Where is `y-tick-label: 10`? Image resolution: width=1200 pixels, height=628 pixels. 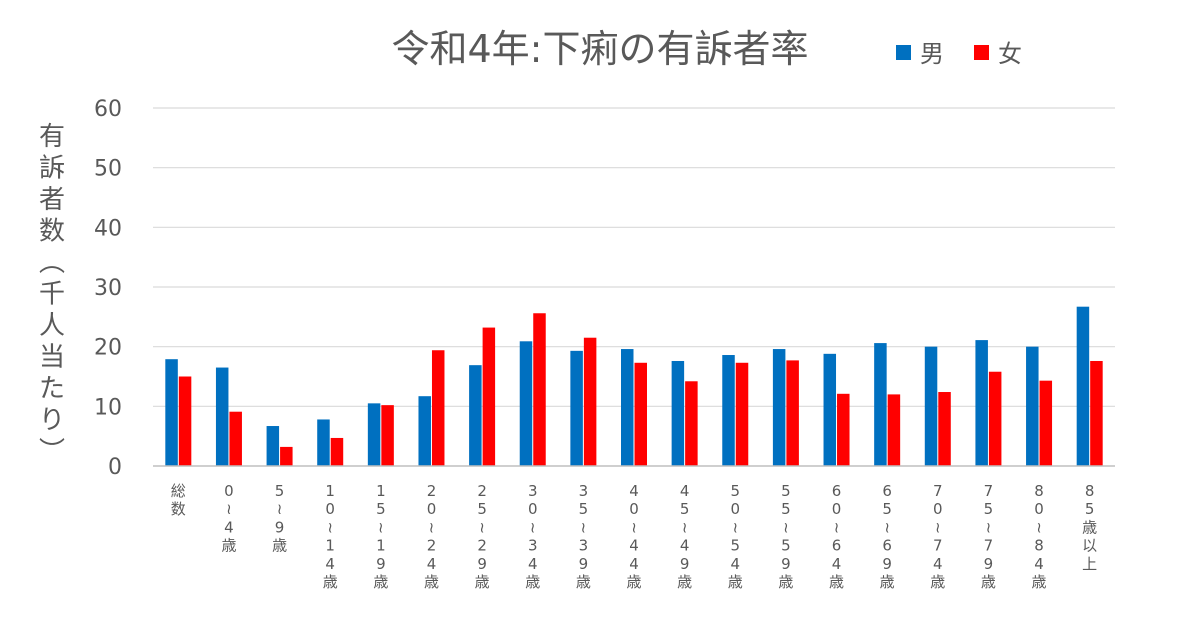 y-tick-label: 10 is located at coordinates (108, 407).